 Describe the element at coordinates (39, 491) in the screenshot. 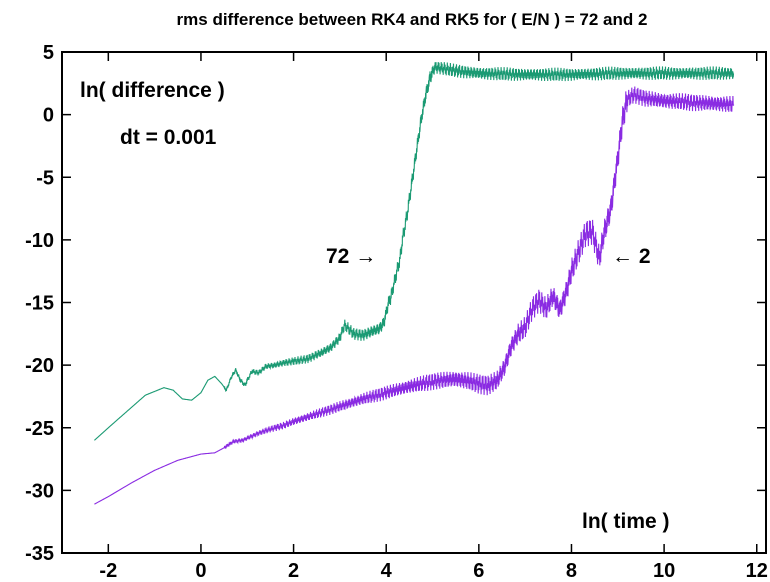

I see `y-tick-label: -30` at that location.